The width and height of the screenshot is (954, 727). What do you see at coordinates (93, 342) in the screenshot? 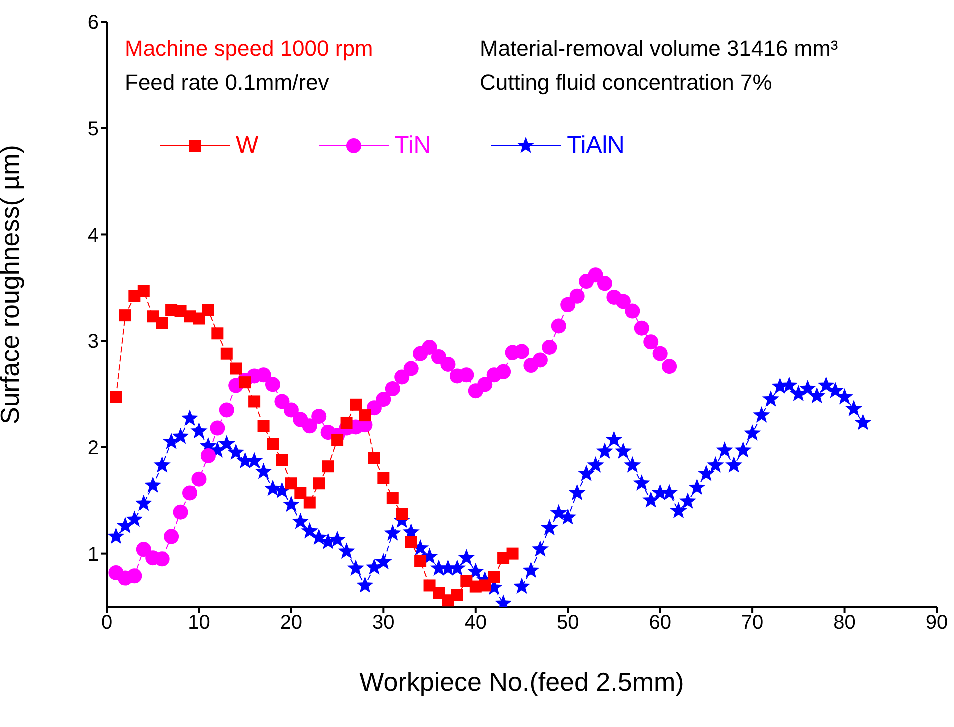
I see `y-tick-label: 3` at bounding box center [93, 342].